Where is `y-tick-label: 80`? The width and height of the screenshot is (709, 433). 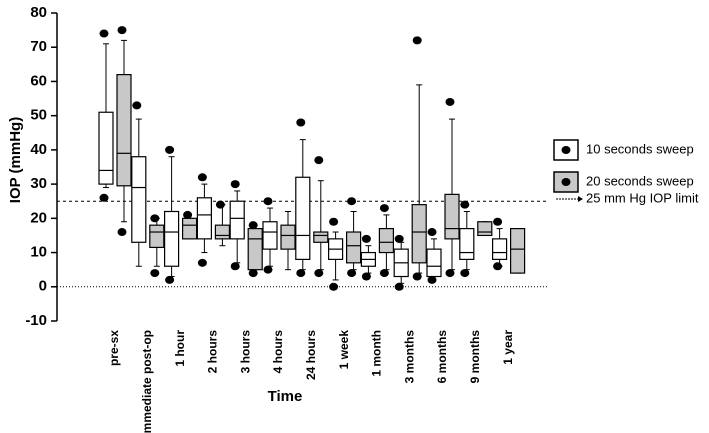
y-tick-label: 80 is located at coordinates (38, 12).